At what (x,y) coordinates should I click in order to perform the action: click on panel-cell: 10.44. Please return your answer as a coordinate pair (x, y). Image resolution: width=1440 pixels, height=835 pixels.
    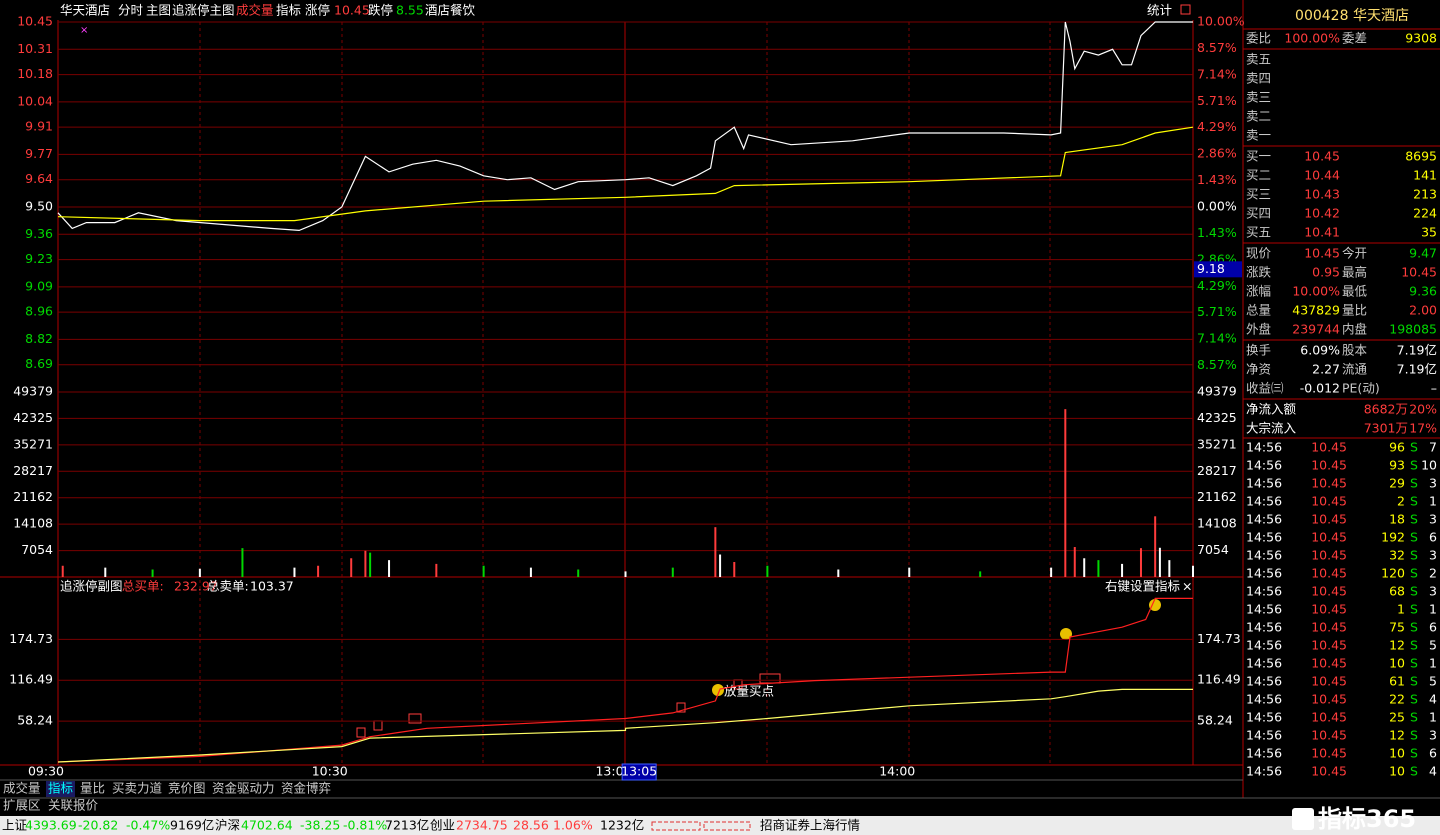
    Looking at the image, I should click on (1322, 175).